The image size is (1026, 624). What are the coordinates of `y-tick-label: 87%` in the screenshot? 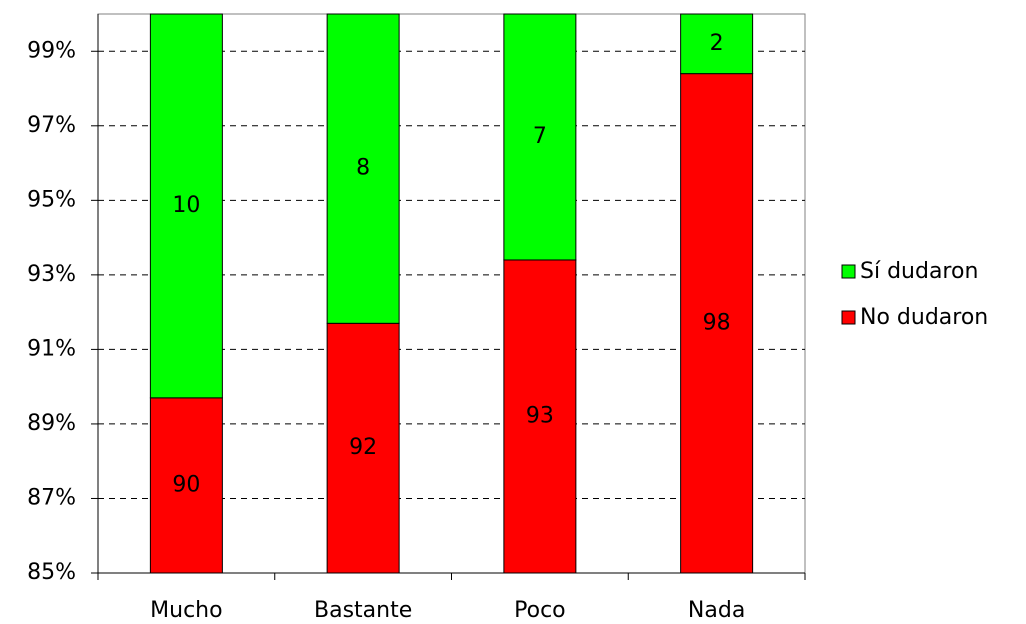 It's located at (51, 497).